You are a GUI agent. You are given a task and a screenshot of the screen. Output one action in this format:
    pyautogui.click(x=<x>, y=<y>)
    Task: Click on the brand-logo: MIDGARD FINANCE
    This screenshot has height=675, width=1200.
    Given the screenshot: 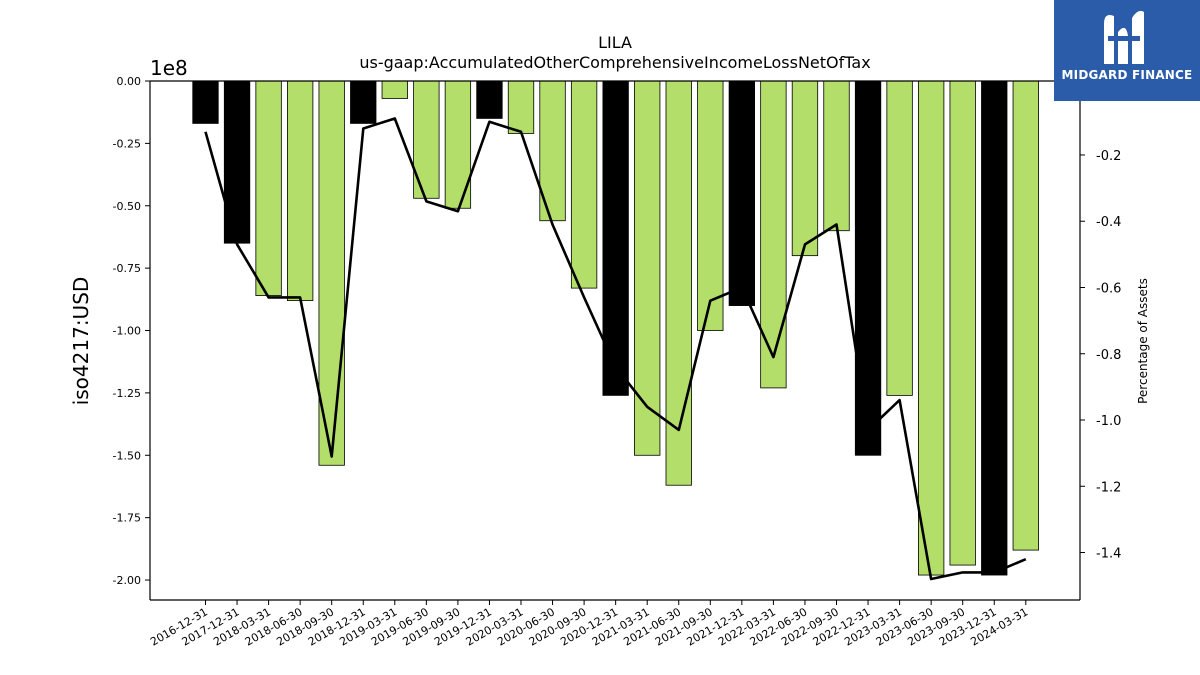 What is the action you would take?
    pyautogui.click(x=1127, y=50)
    